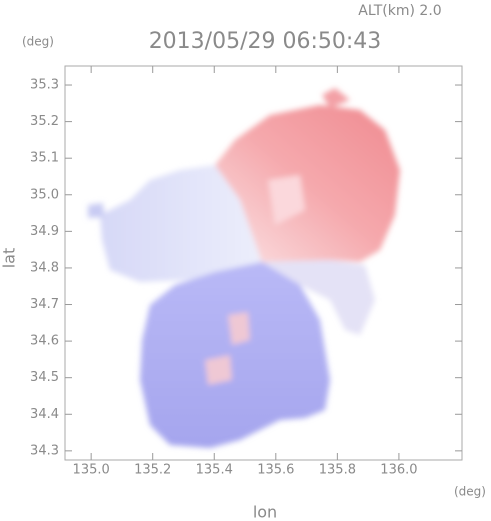  Describe the element at coordinates (44, 231) in the screenshot. I see `y-tick-label: 34.9` at that location.